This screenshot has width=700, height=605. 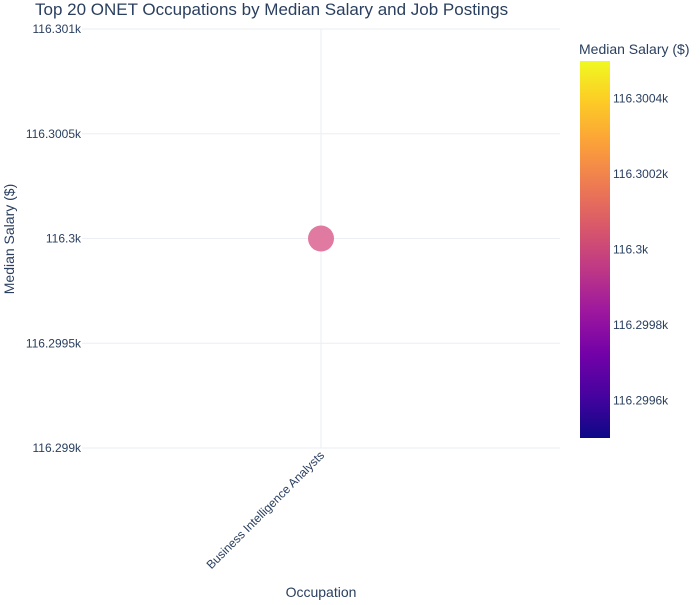 I want to click on y-tick-label: 116.2995k, so click(x=54, y=343).